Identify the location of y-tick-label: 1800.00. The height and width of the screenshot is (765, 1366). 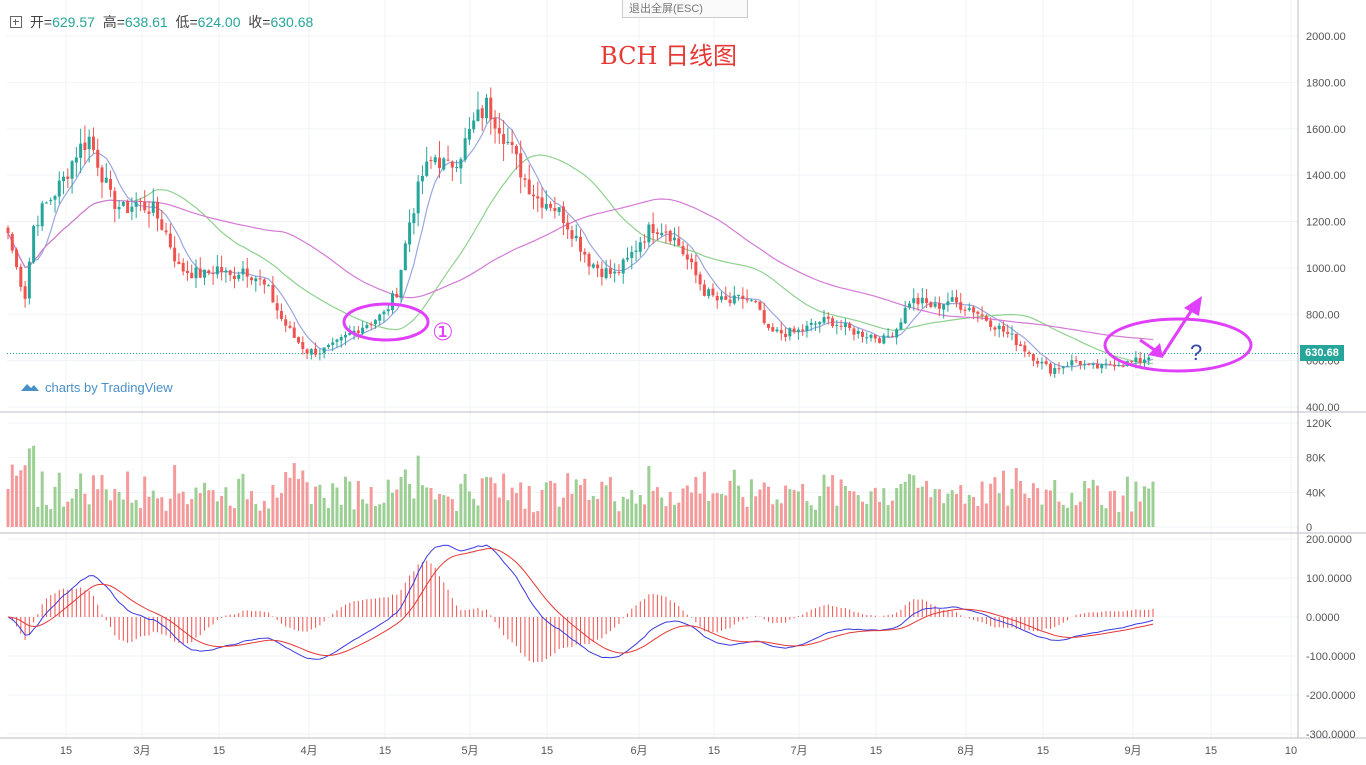
(1326, 83).